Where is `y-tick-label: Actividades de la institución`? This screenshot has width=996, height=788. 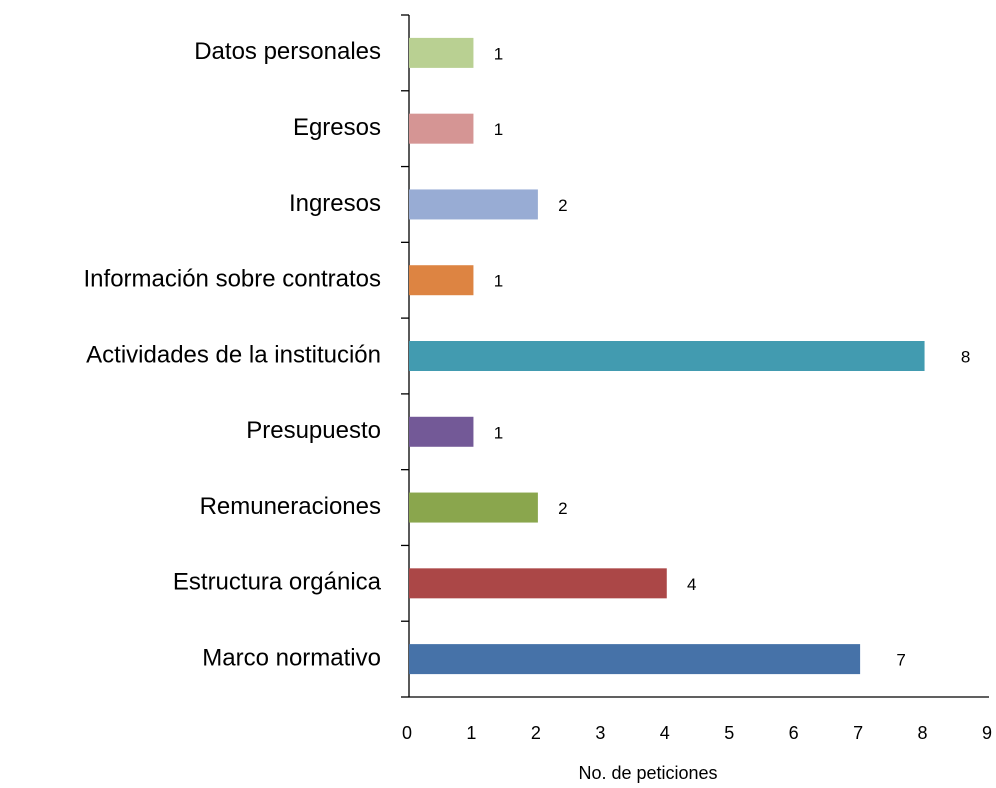 y-tick-label: Actividades de la institución is located at coordinates (233, 354).